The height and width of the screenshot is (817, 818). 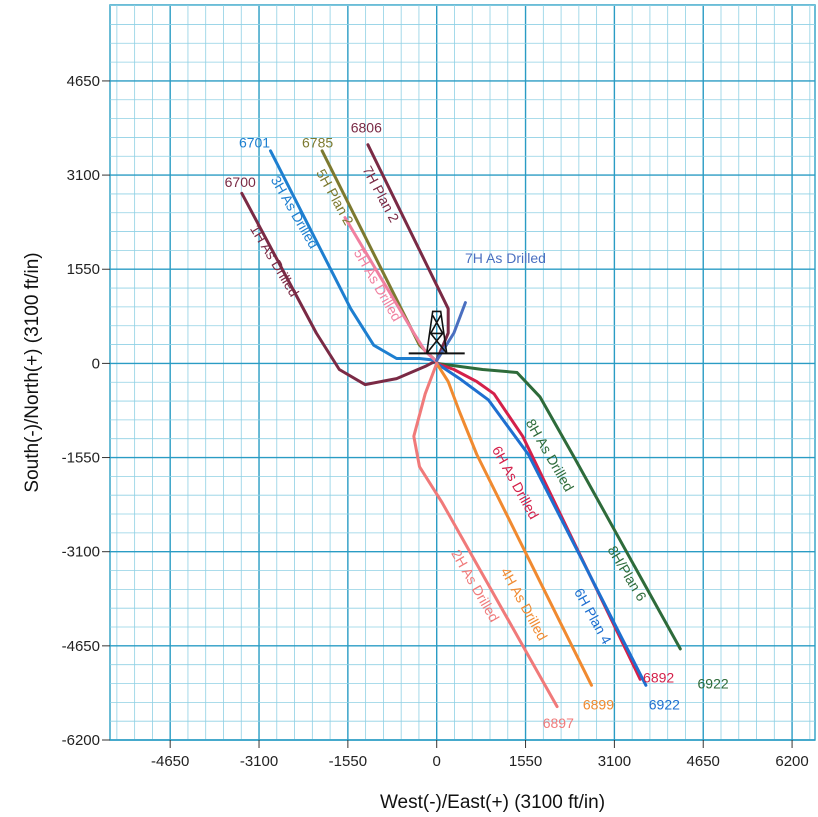 I want to click on well-path-8h-as-drilled, so click(x=558, y=506).